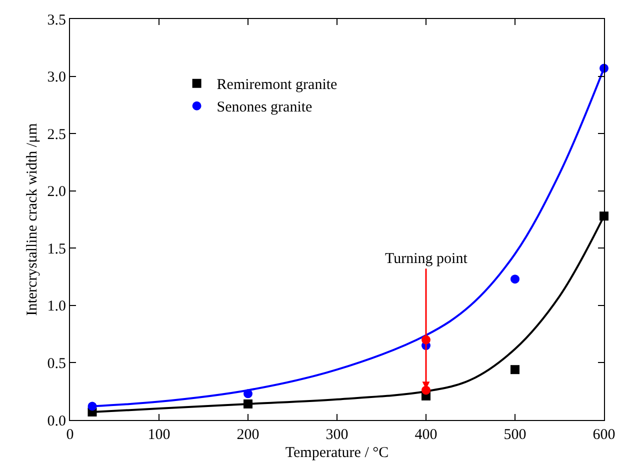 Image resolution: width=627 pixels, height=475 pixels. I want to click on x-axis-title: Temperature / °C, so click(337, 453).